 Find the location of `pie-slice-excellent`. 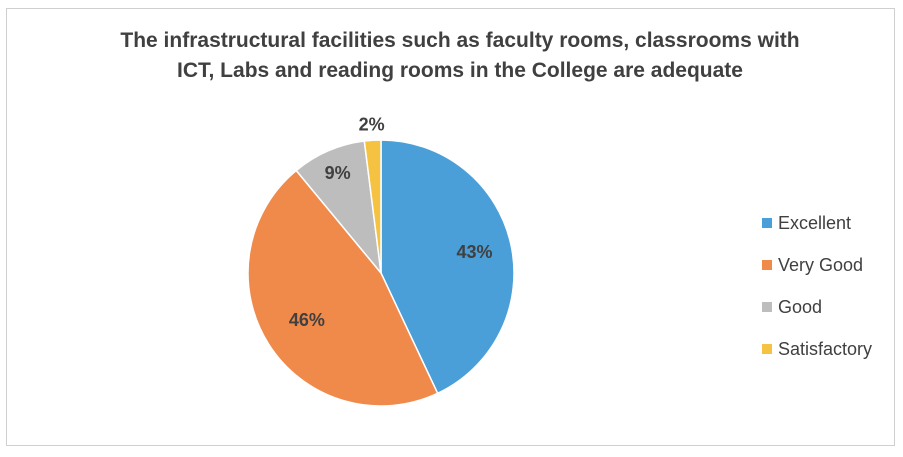

pie-slice-excellent is located at coordinates (447, 267).